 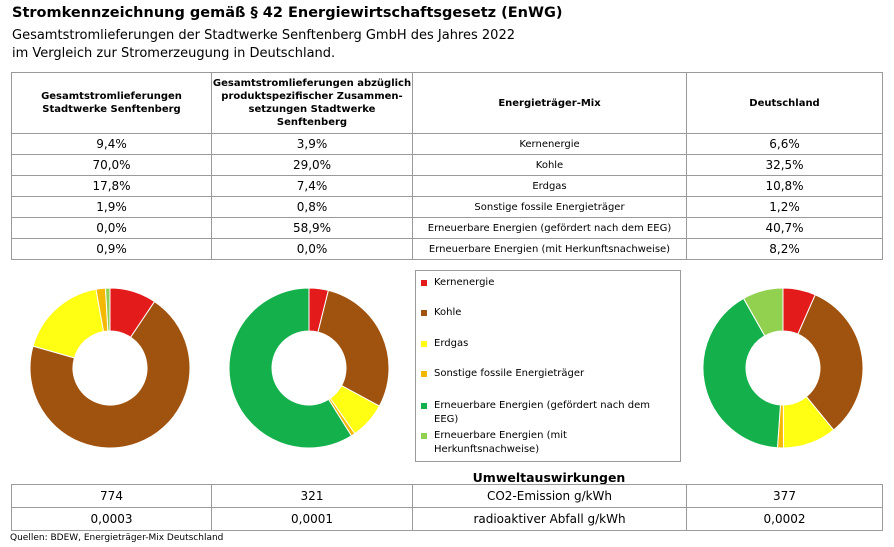 What do you see at coordinates (111, 496) in the screenshot?
I see `cell-total: 774` at bounding box center [111, 496].